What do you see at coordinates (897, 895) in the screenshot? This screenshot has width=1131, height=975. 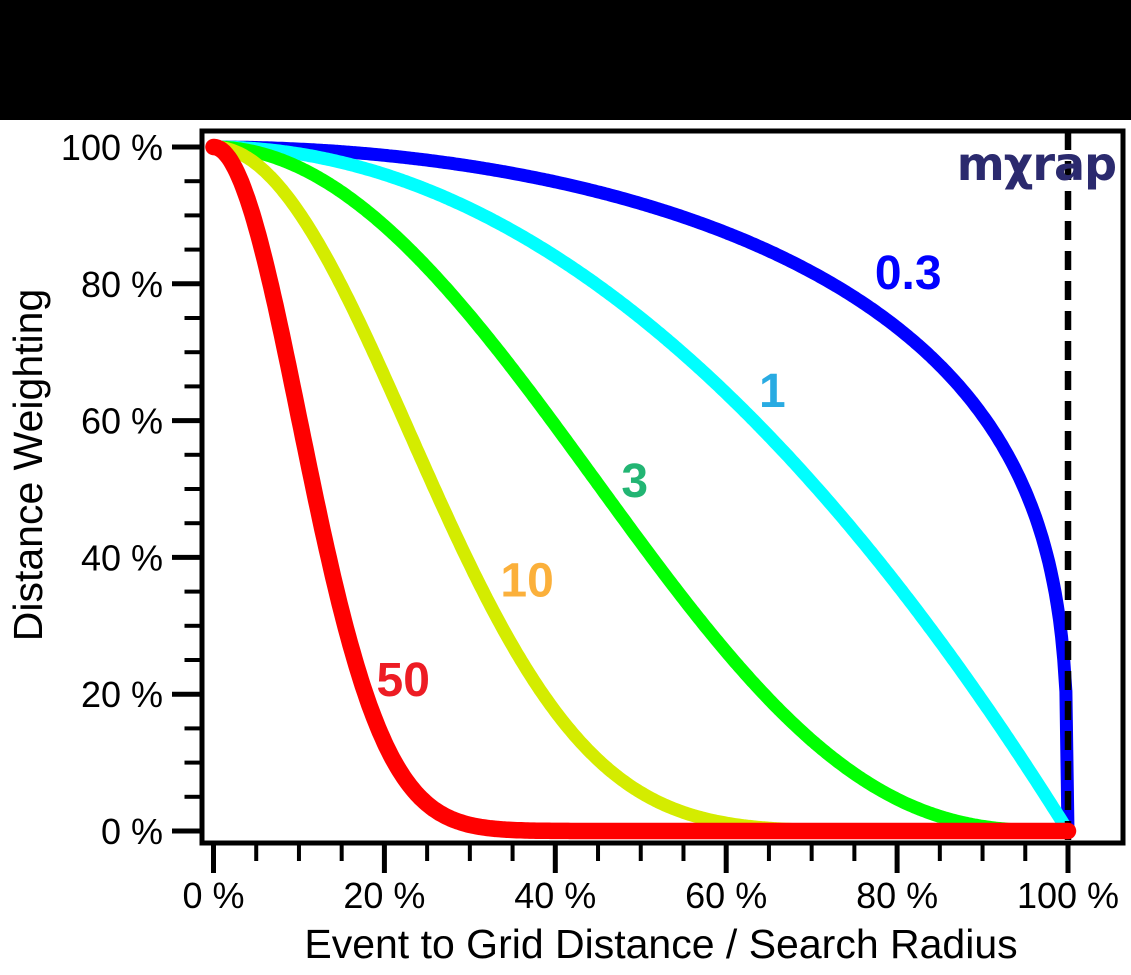 I see `x-tick-label: 80 %` at bounding box center [897, 895].